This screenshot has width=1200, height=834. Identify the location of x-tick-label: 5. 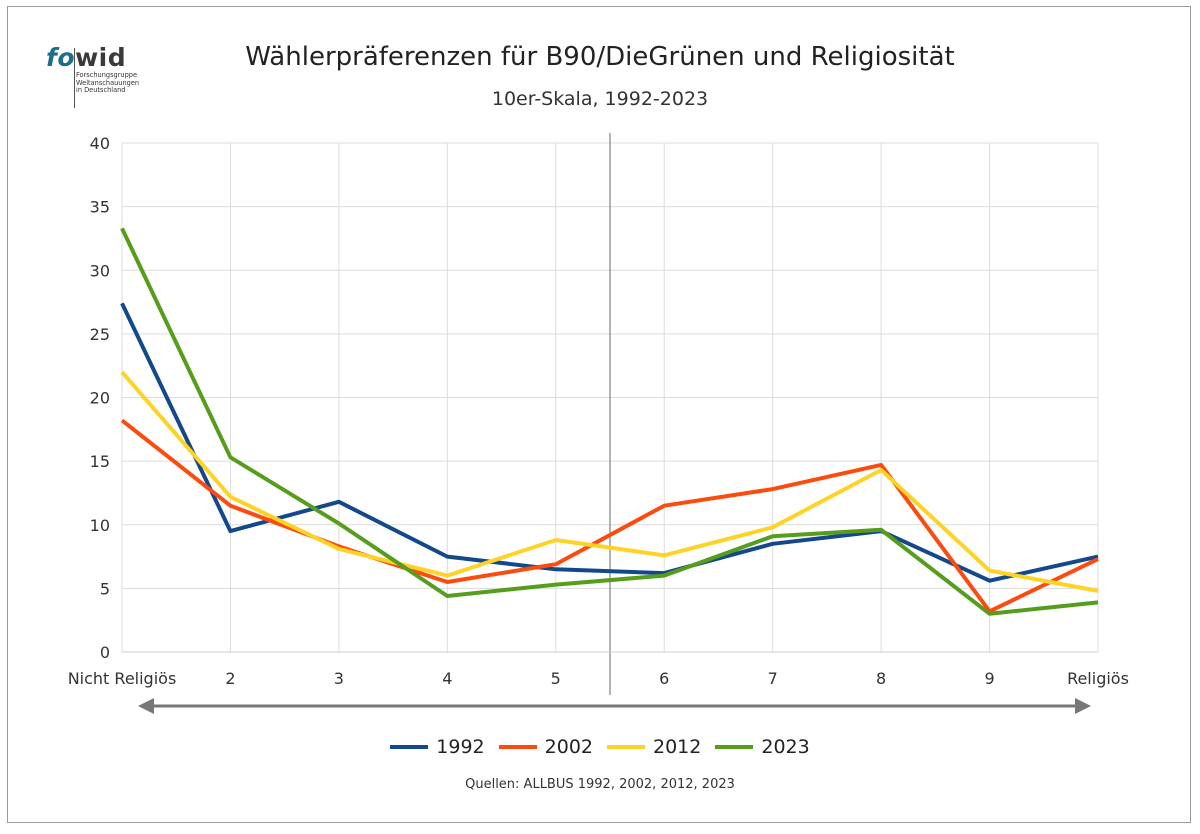
(556, 678).